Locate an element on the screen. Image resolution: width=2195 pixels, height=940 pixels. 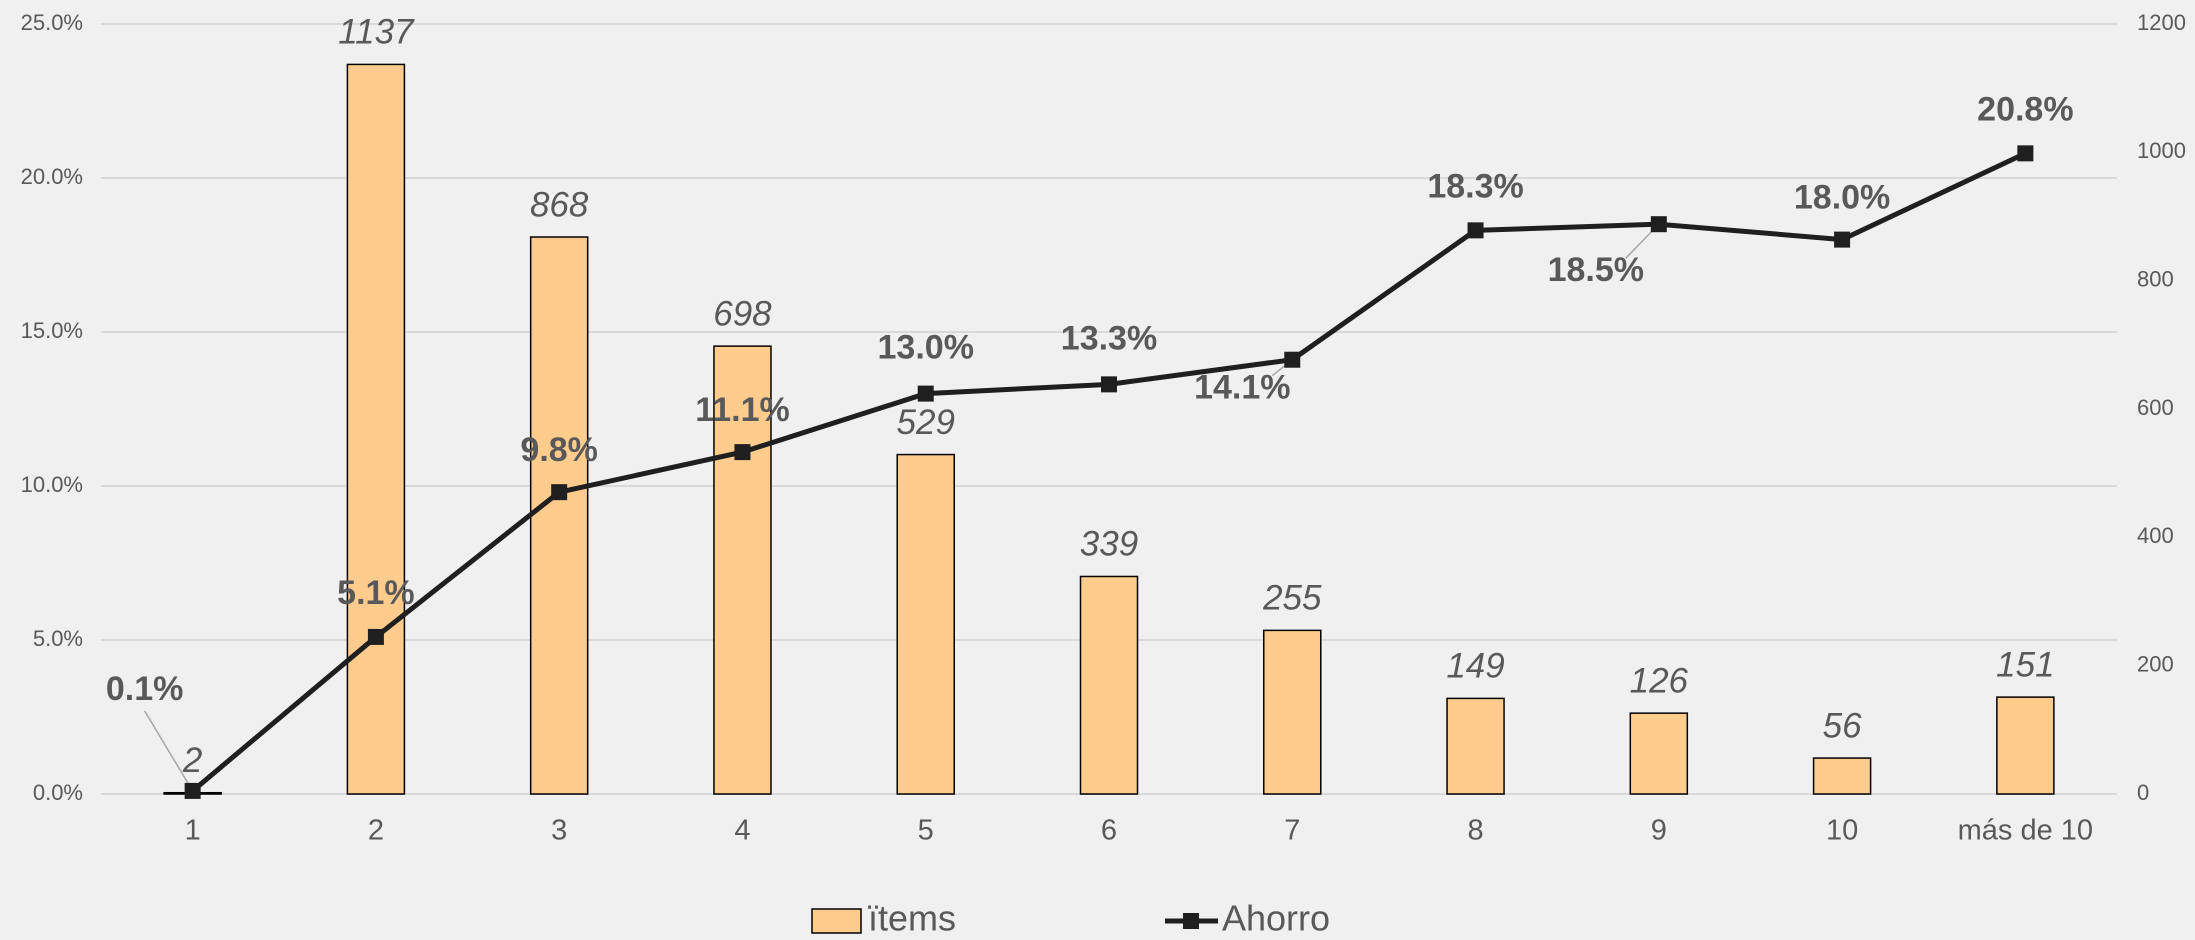
y-tick-label: 15.0% is located at coordinates (52, 330).